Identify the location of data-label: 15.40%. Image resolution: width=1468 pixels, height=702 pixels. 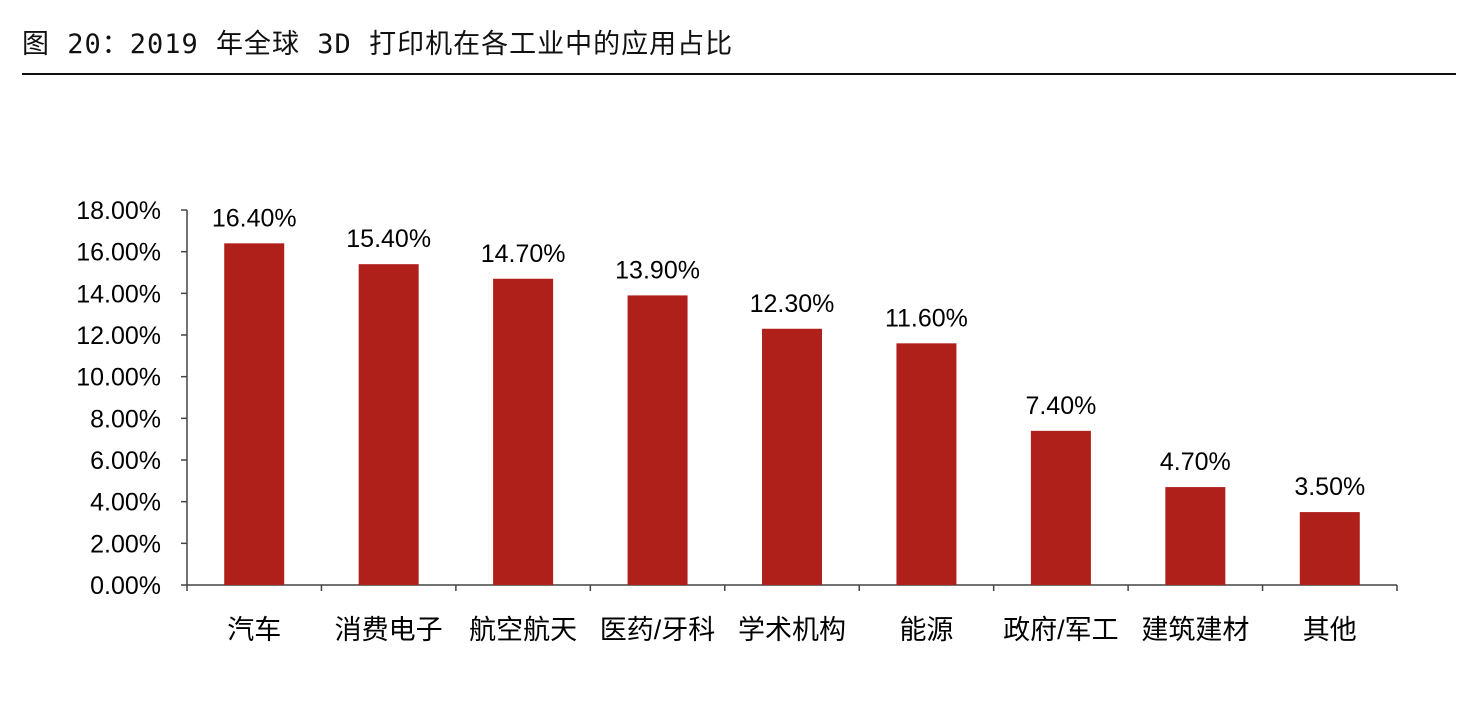
(388, 239).